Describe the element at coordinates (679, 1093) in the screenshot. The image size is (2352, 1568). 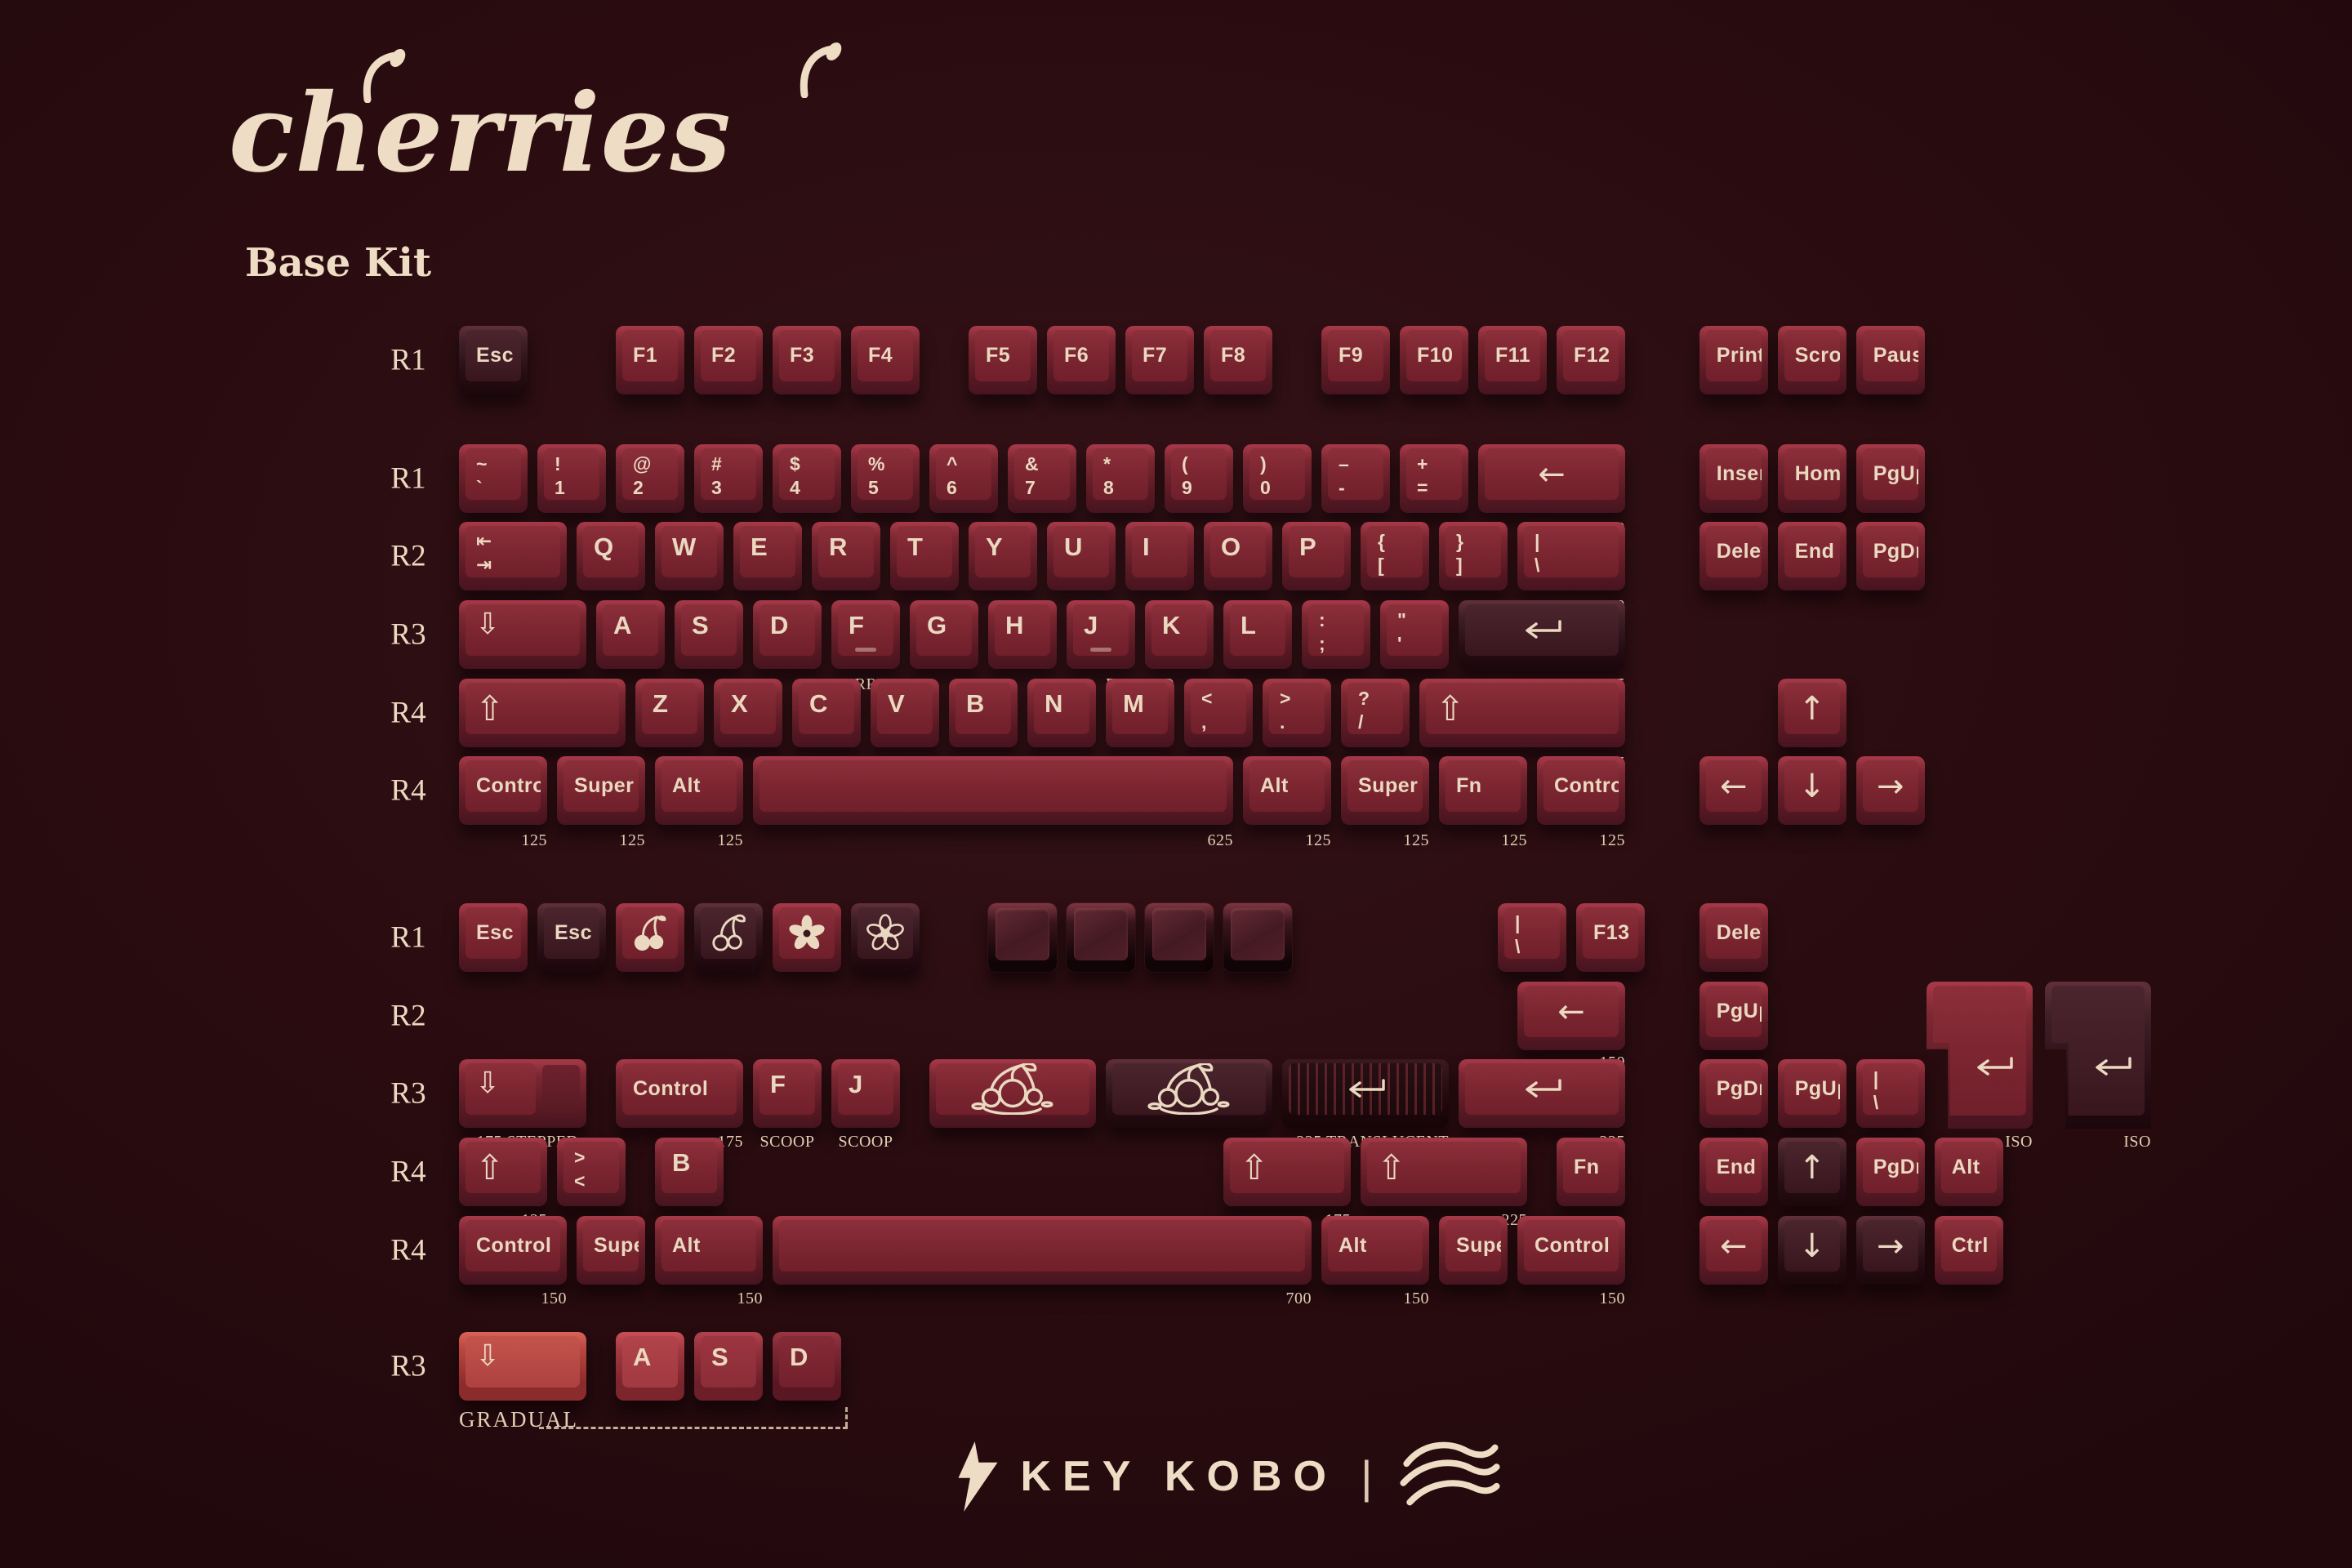
I see `key-control-175: Control` at that location.